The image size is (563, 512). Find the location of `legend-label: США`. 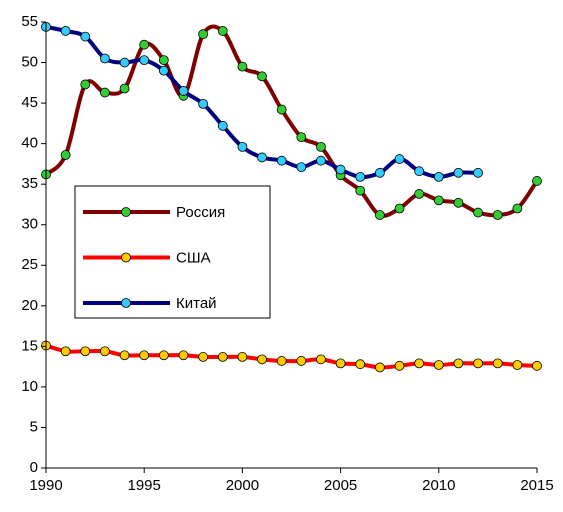

legend-label: США is located at coordinates (193, 257).